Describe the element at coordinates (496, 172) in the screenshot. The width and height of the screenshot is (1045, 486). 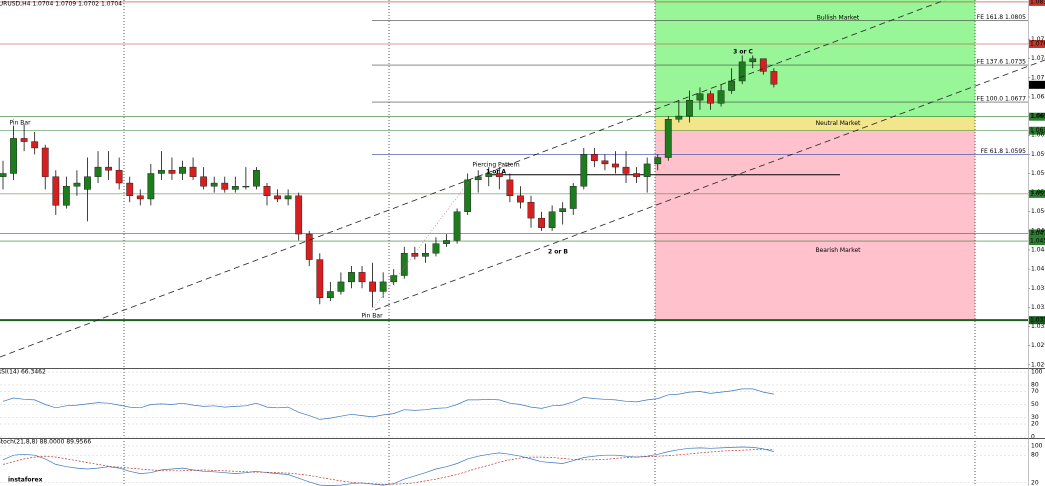
I see `pattern-annotation: 1 or A` at that location.